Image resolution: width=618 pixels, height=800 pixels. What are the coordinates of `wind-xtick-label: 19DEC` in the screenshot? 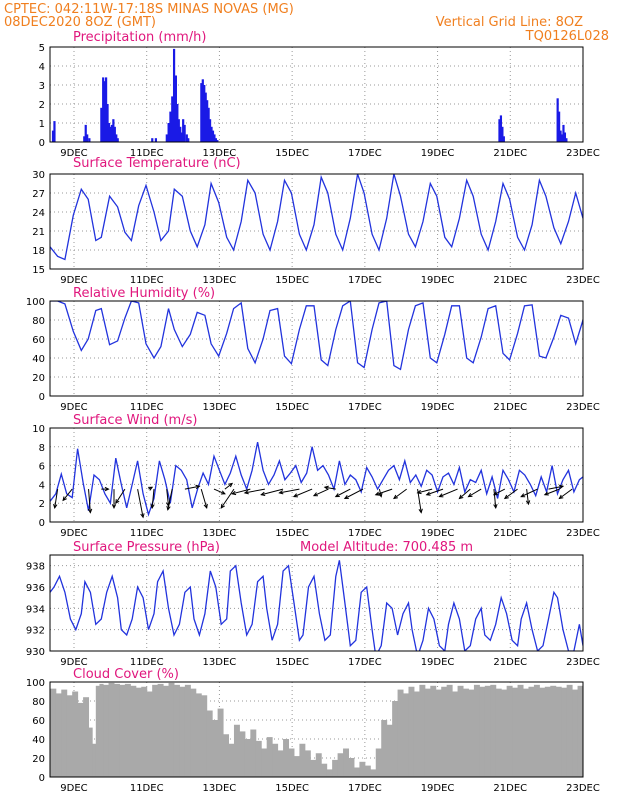 It's located at (438, 533).